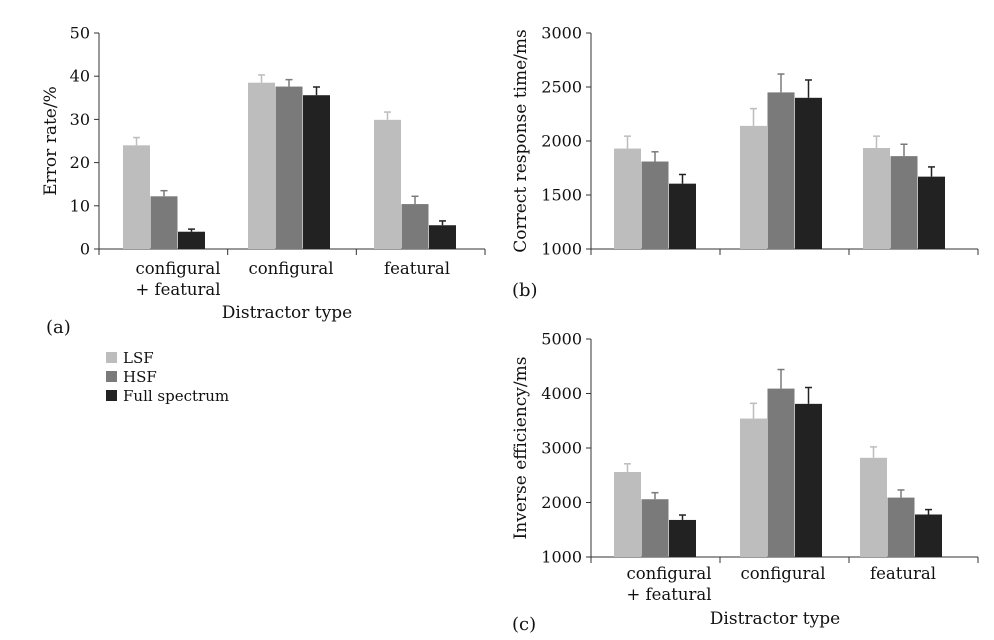 This screenshot has width=994, height=640. Describe the element at coordinates (80, 76) in the screenshot. I see `y-tick-label: 40` at that location.